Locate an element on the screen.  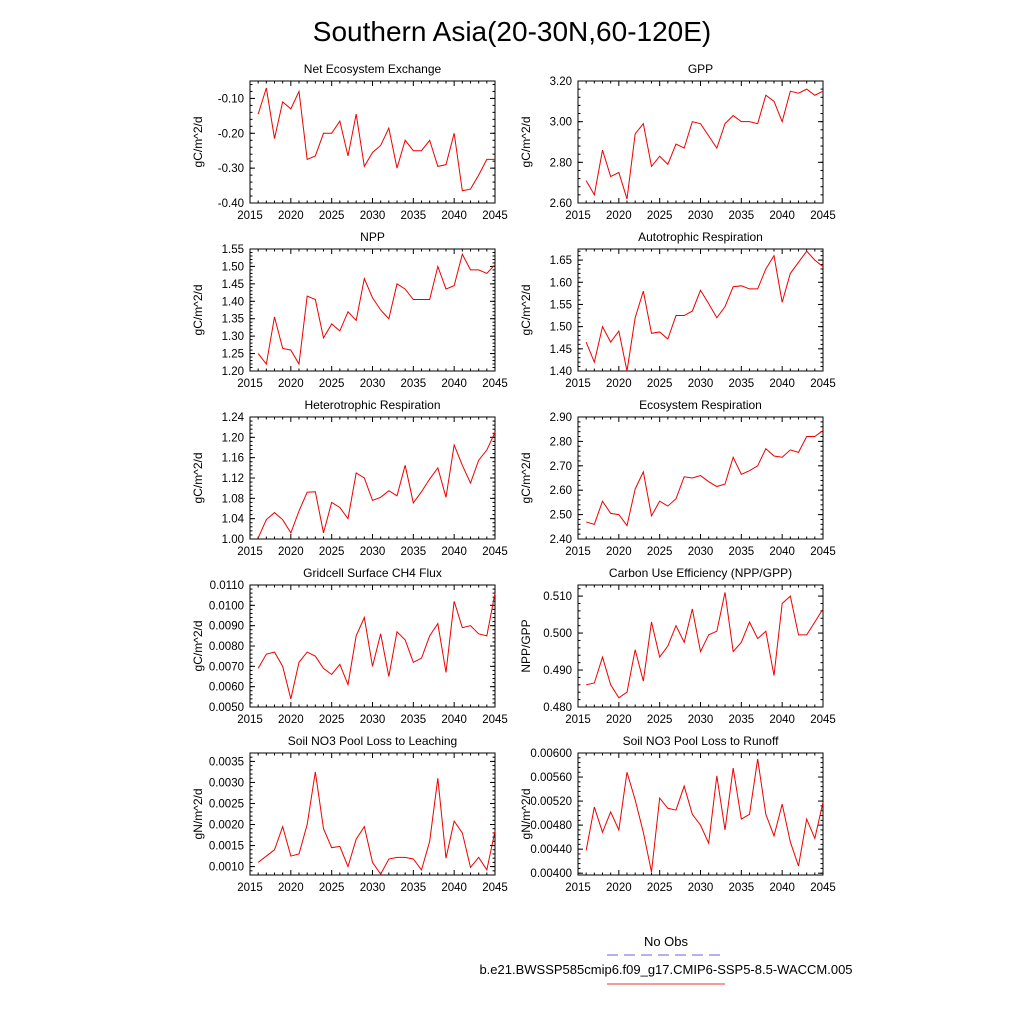
panel-title: Autotrophic Respiration is located at coordinates (700, 237).